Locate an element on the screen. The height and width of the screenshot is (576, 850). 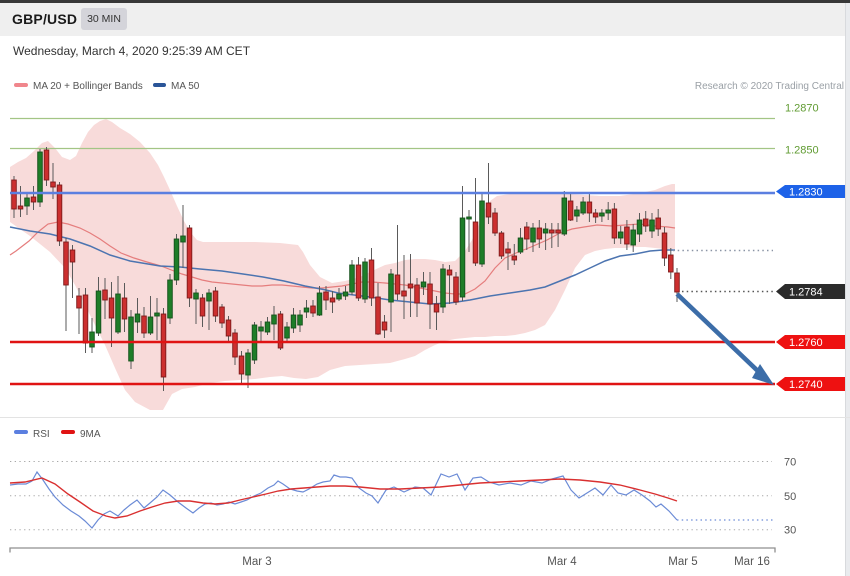
svg-text: 1.2760 is located at coordinates (806, 343).